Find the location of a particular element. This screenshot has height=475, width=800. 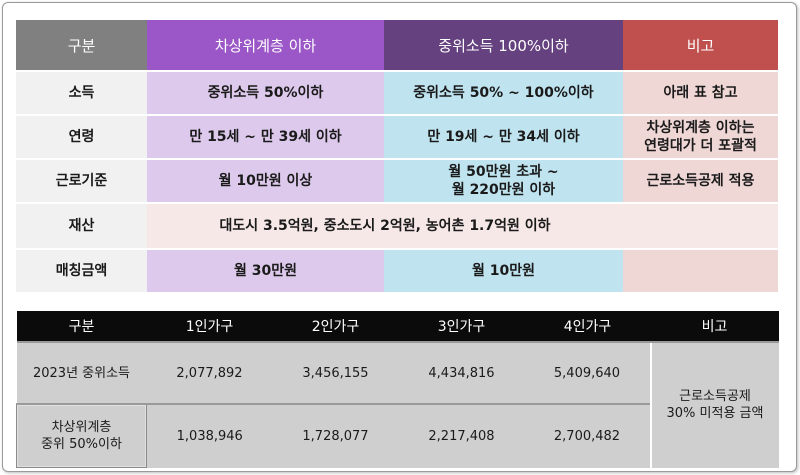

header-2-person: 2인가구 is located at coordinates (335, 326).